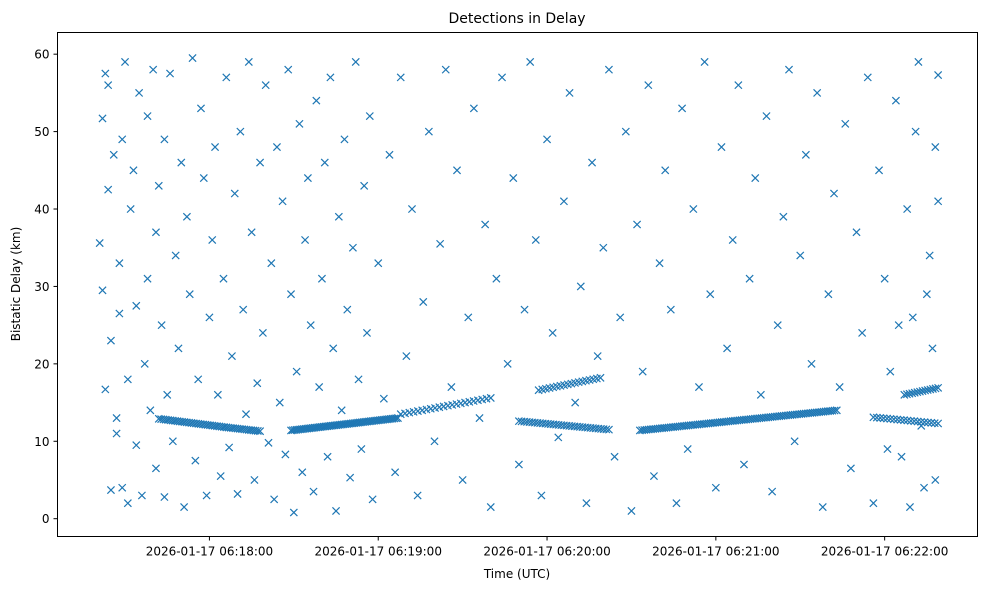  I want to click on y-tick-label: 0, so click(46, 519).